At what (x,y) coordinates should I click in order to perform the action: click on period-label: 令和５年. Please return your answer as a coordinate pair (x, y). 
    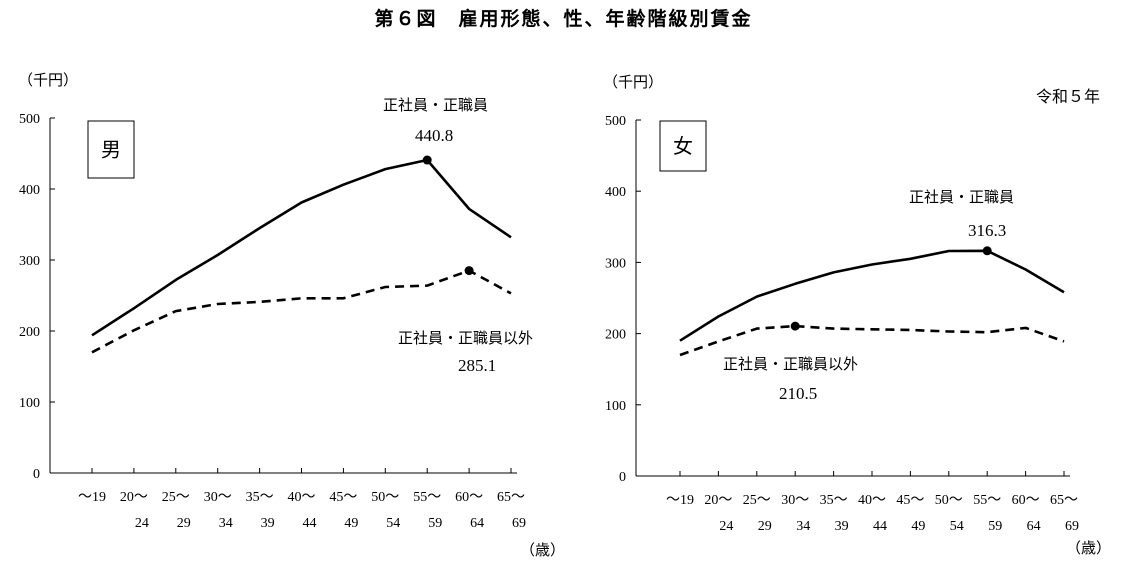
    Looking at the image, I should click on (1068, 96).